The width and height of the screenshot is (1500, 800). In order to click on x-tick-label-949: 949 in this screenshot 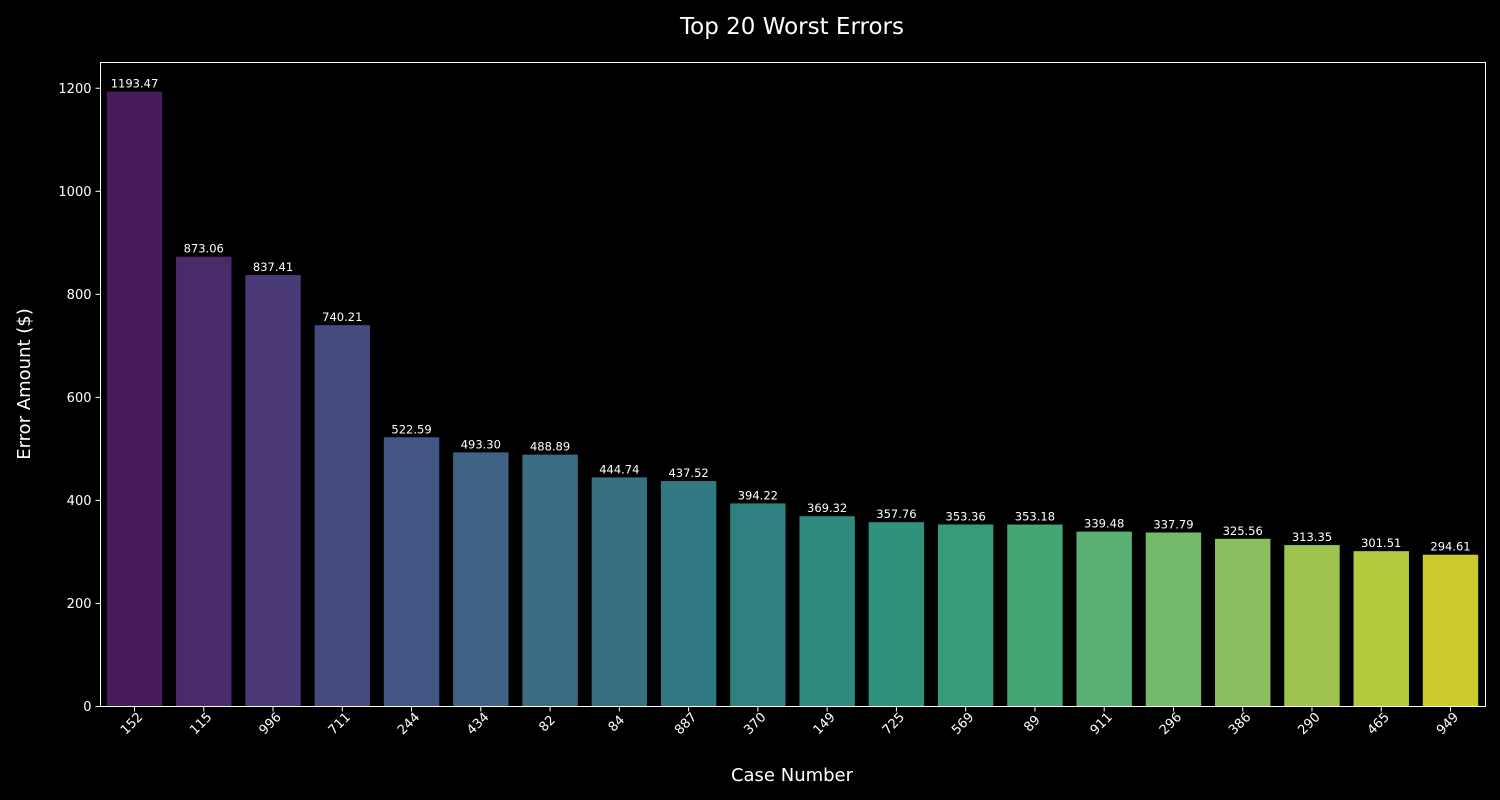, I will do `click(1448, 724)`.